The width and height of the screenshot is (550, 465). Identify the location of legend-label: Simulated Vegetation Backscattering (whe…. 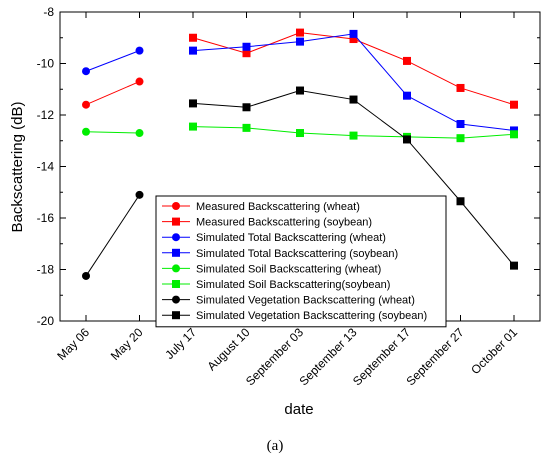
(305, 301).